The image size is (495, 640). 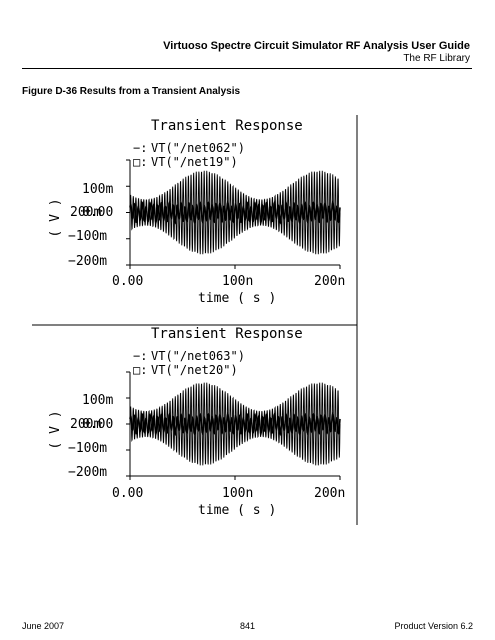 What do you see at coordinates (198, 356) in the screenshot?
I see `plot-2-legend-1: VT("/net063")` at bounding box center [198, 356].